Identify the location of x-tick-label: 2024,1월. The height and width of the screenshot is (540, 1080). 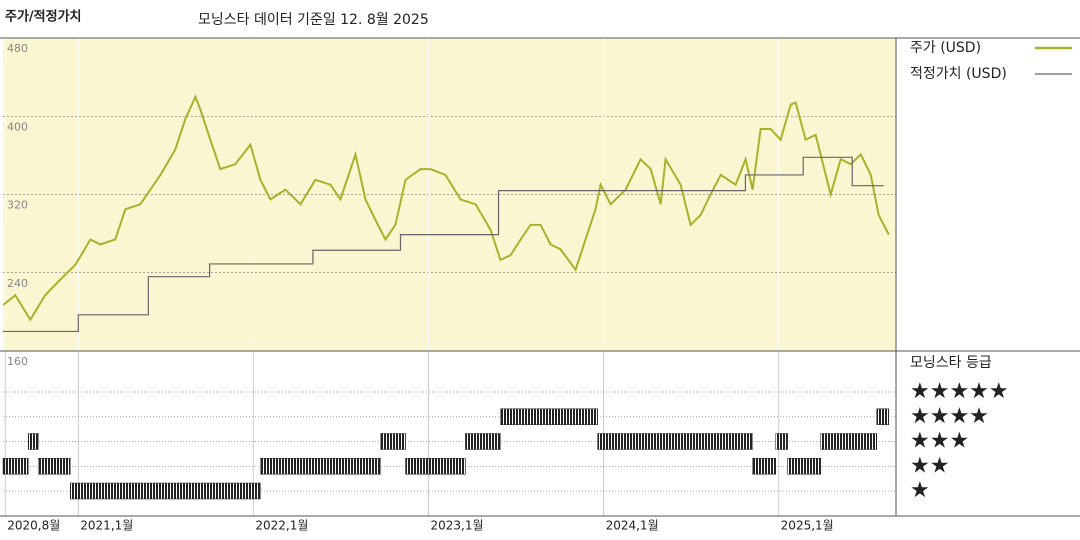
(632, 526).